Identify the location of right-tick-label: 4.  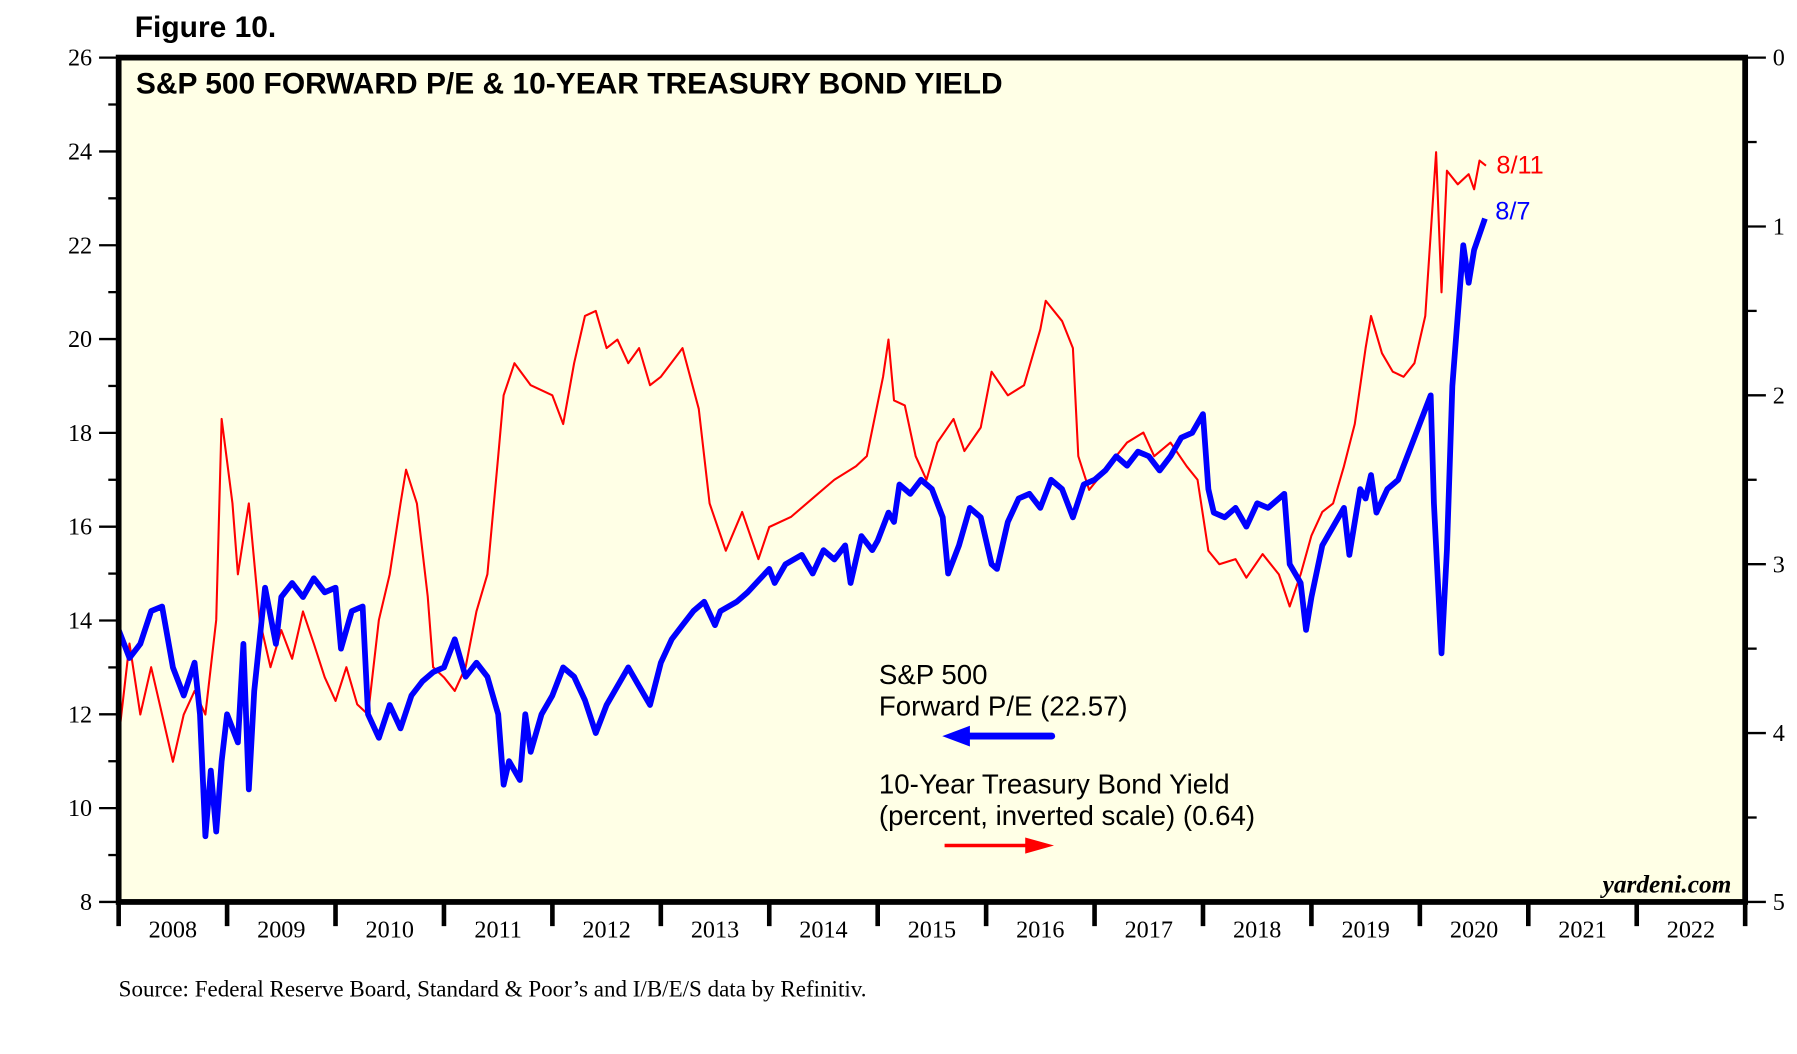
(1779, 733).